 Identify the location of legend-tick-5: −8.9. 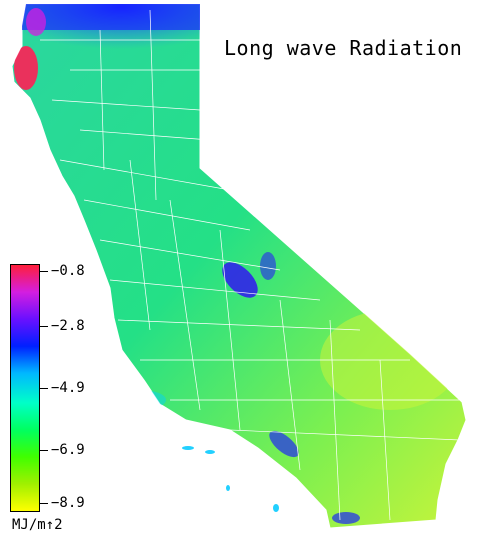
(70, 503).